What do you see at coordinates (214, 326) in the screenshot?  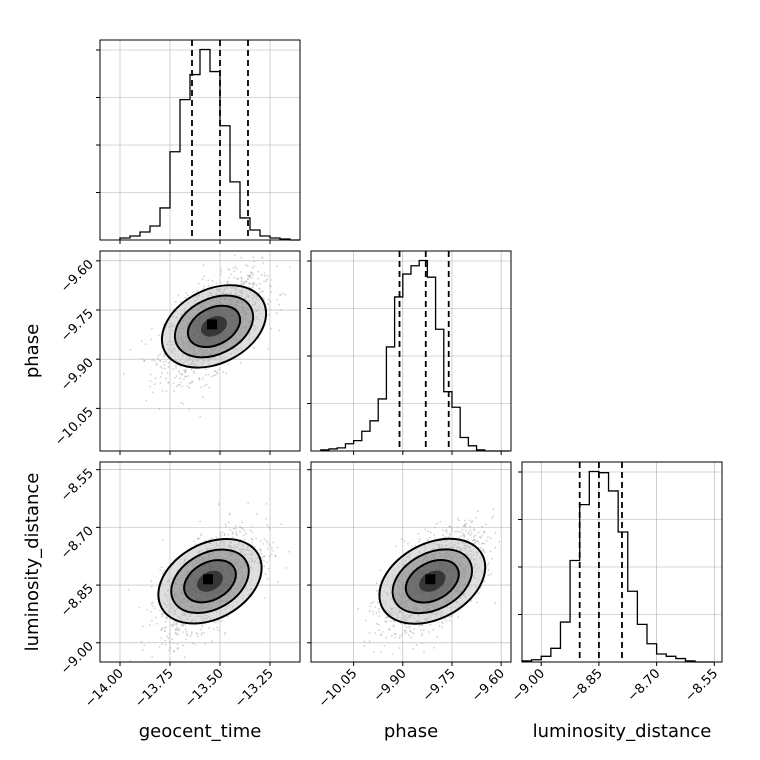 I see `contour-line` at bounding box center [214, 326].